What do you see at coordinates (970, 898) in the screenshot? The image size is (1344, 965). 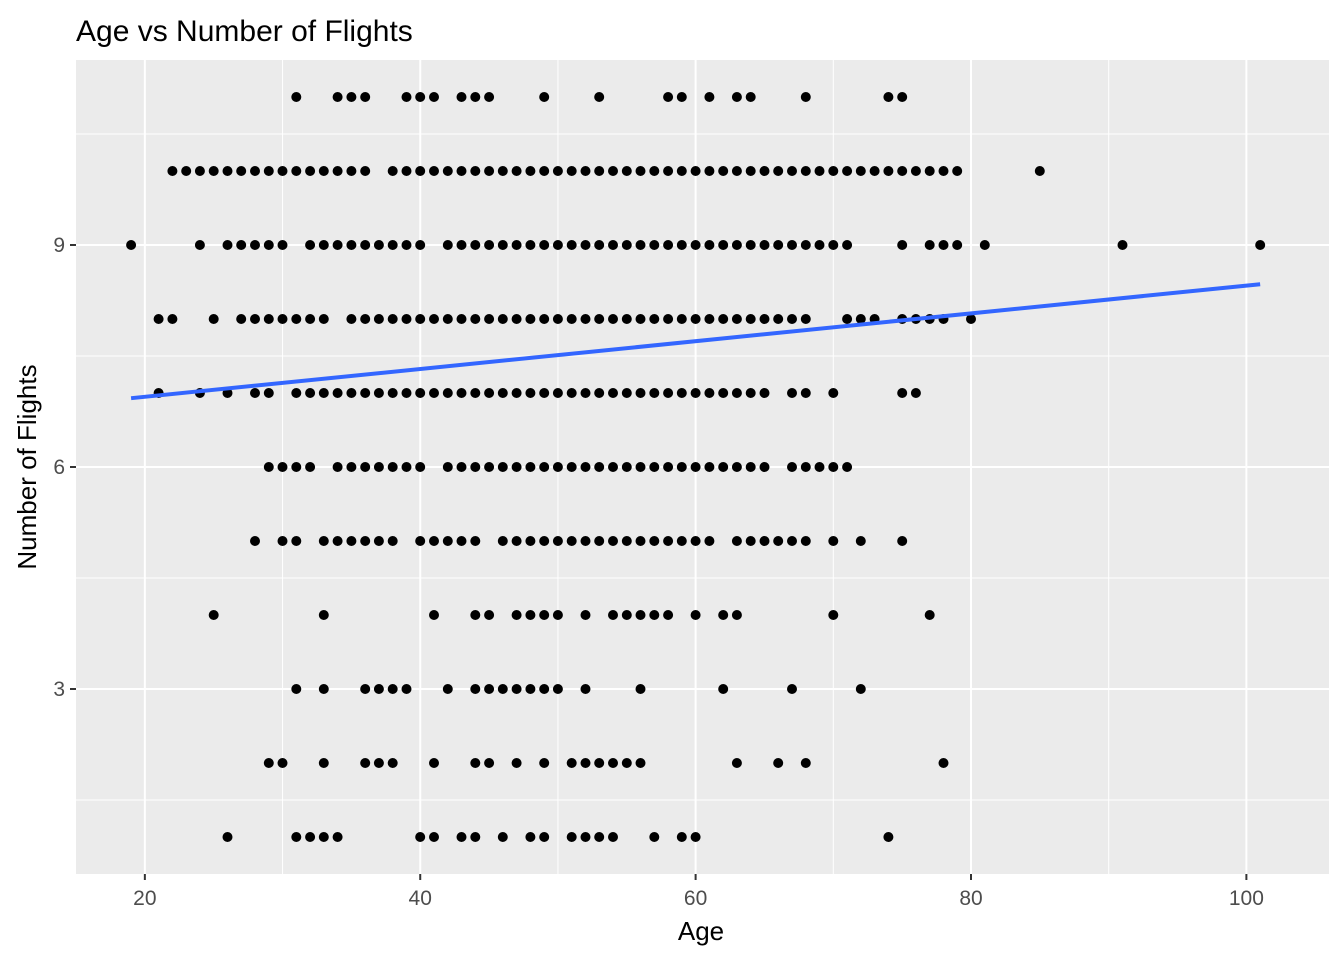 I see `x-tick-label: 80` at bounding box center [970, 898].